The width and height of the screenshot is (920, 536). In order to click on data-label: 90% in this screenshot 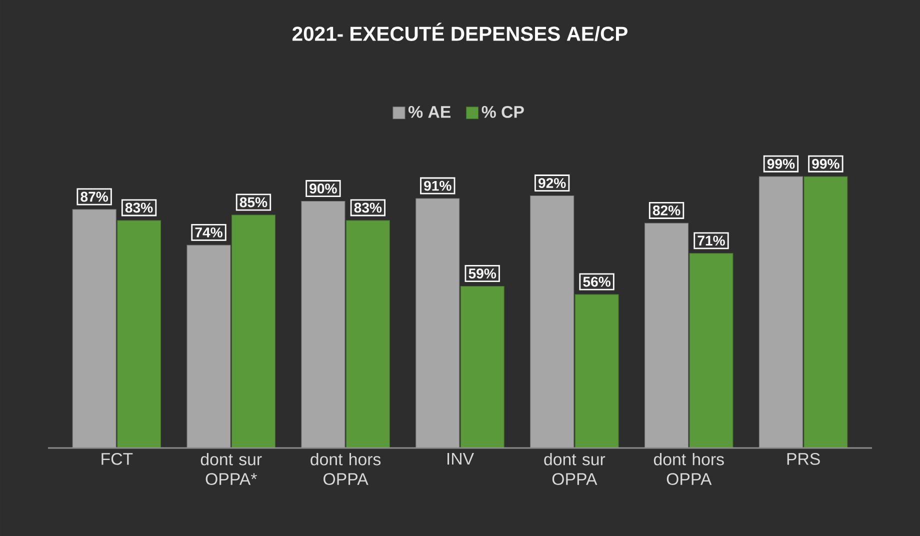, I will do `click(323, 189)`.